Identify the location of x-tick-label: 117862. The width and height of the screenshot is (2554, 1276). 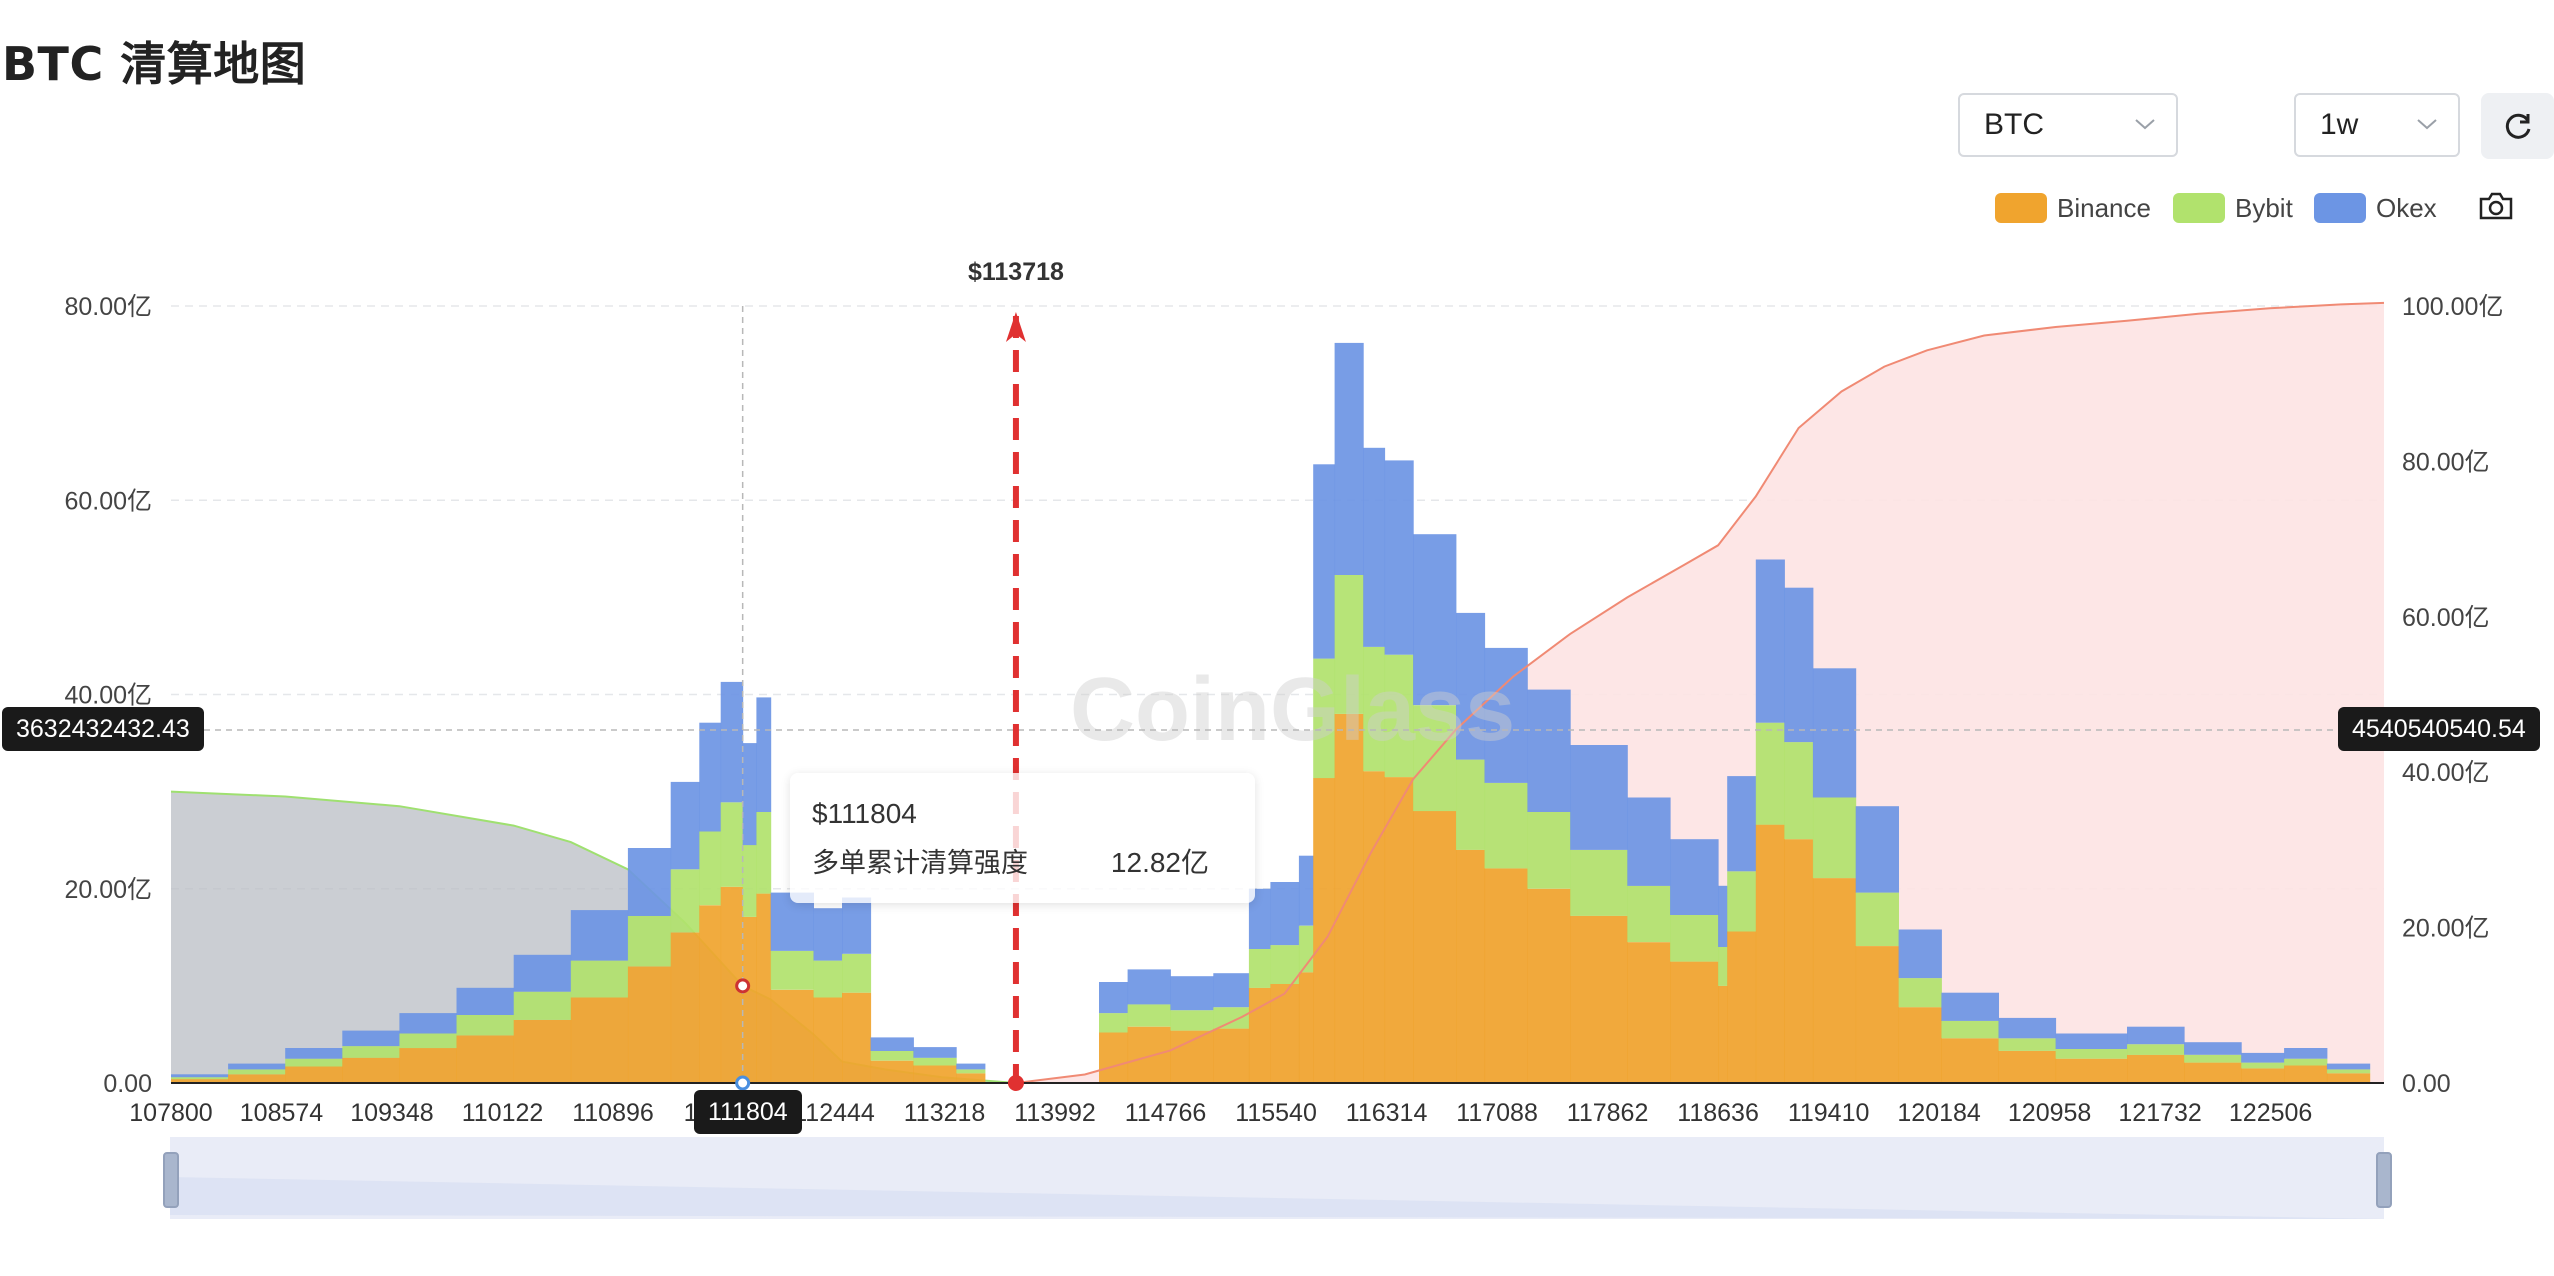
(1608, 1113).